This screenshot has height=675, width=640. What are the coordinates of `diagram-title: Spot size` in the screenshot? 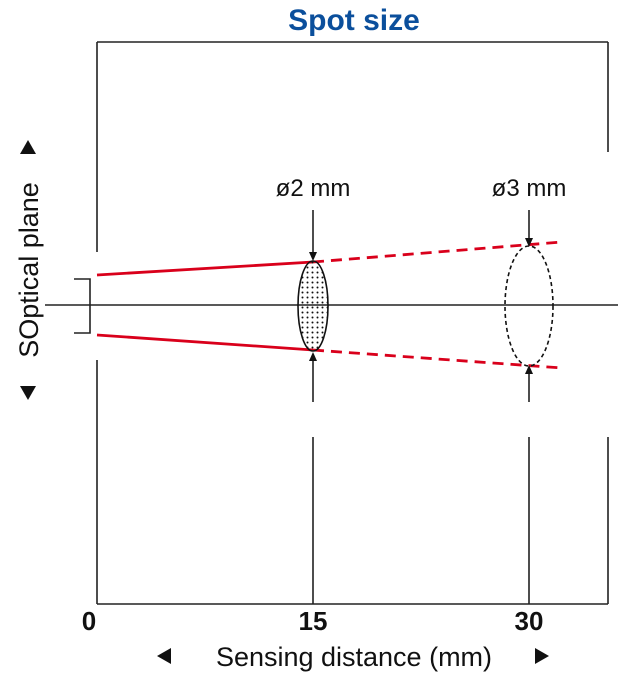 It's located at (354, 20).